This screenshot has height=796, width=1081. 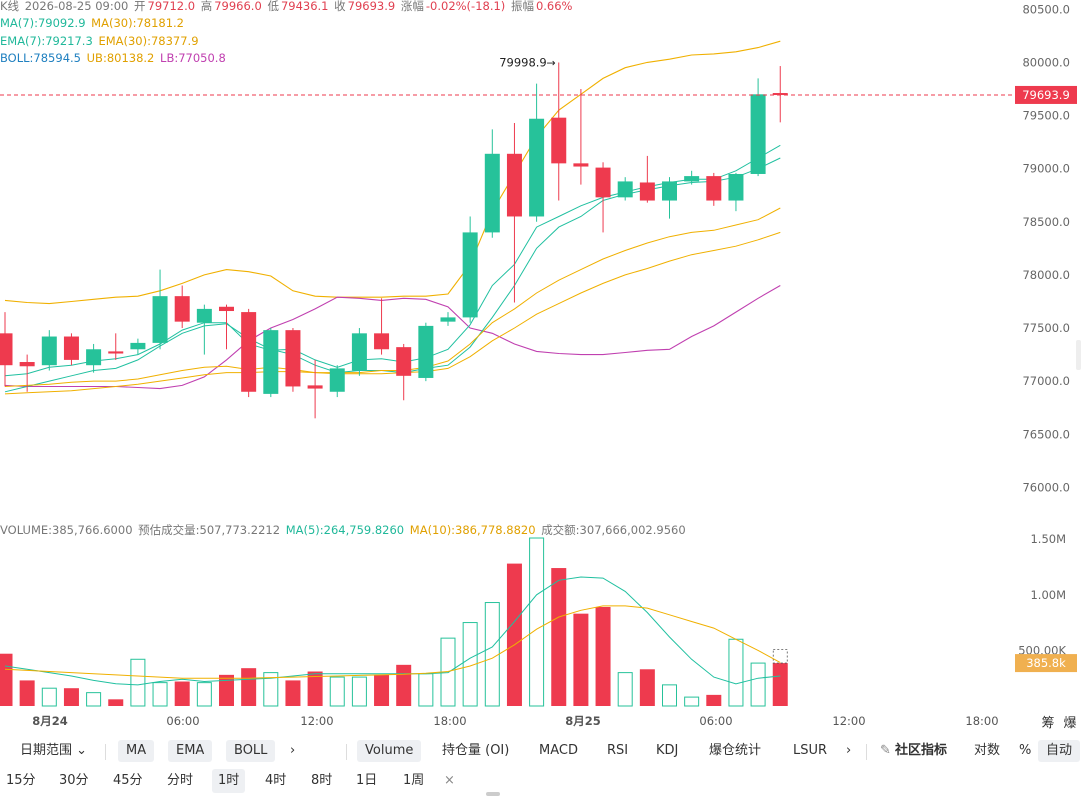 I want to click on tf-45m: 45分, so click(x=128, y=780).